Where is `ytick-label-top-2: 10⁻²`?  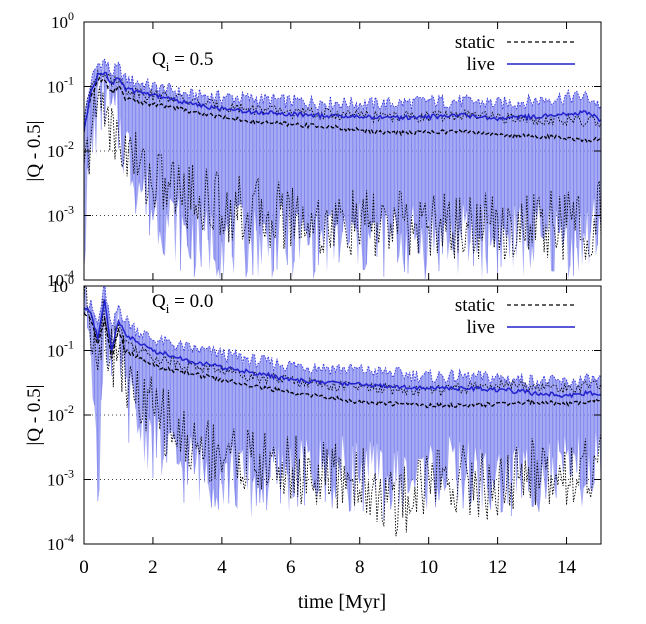
ytick-label-top-2: 10⁻² is located at coordinates (60, 149).